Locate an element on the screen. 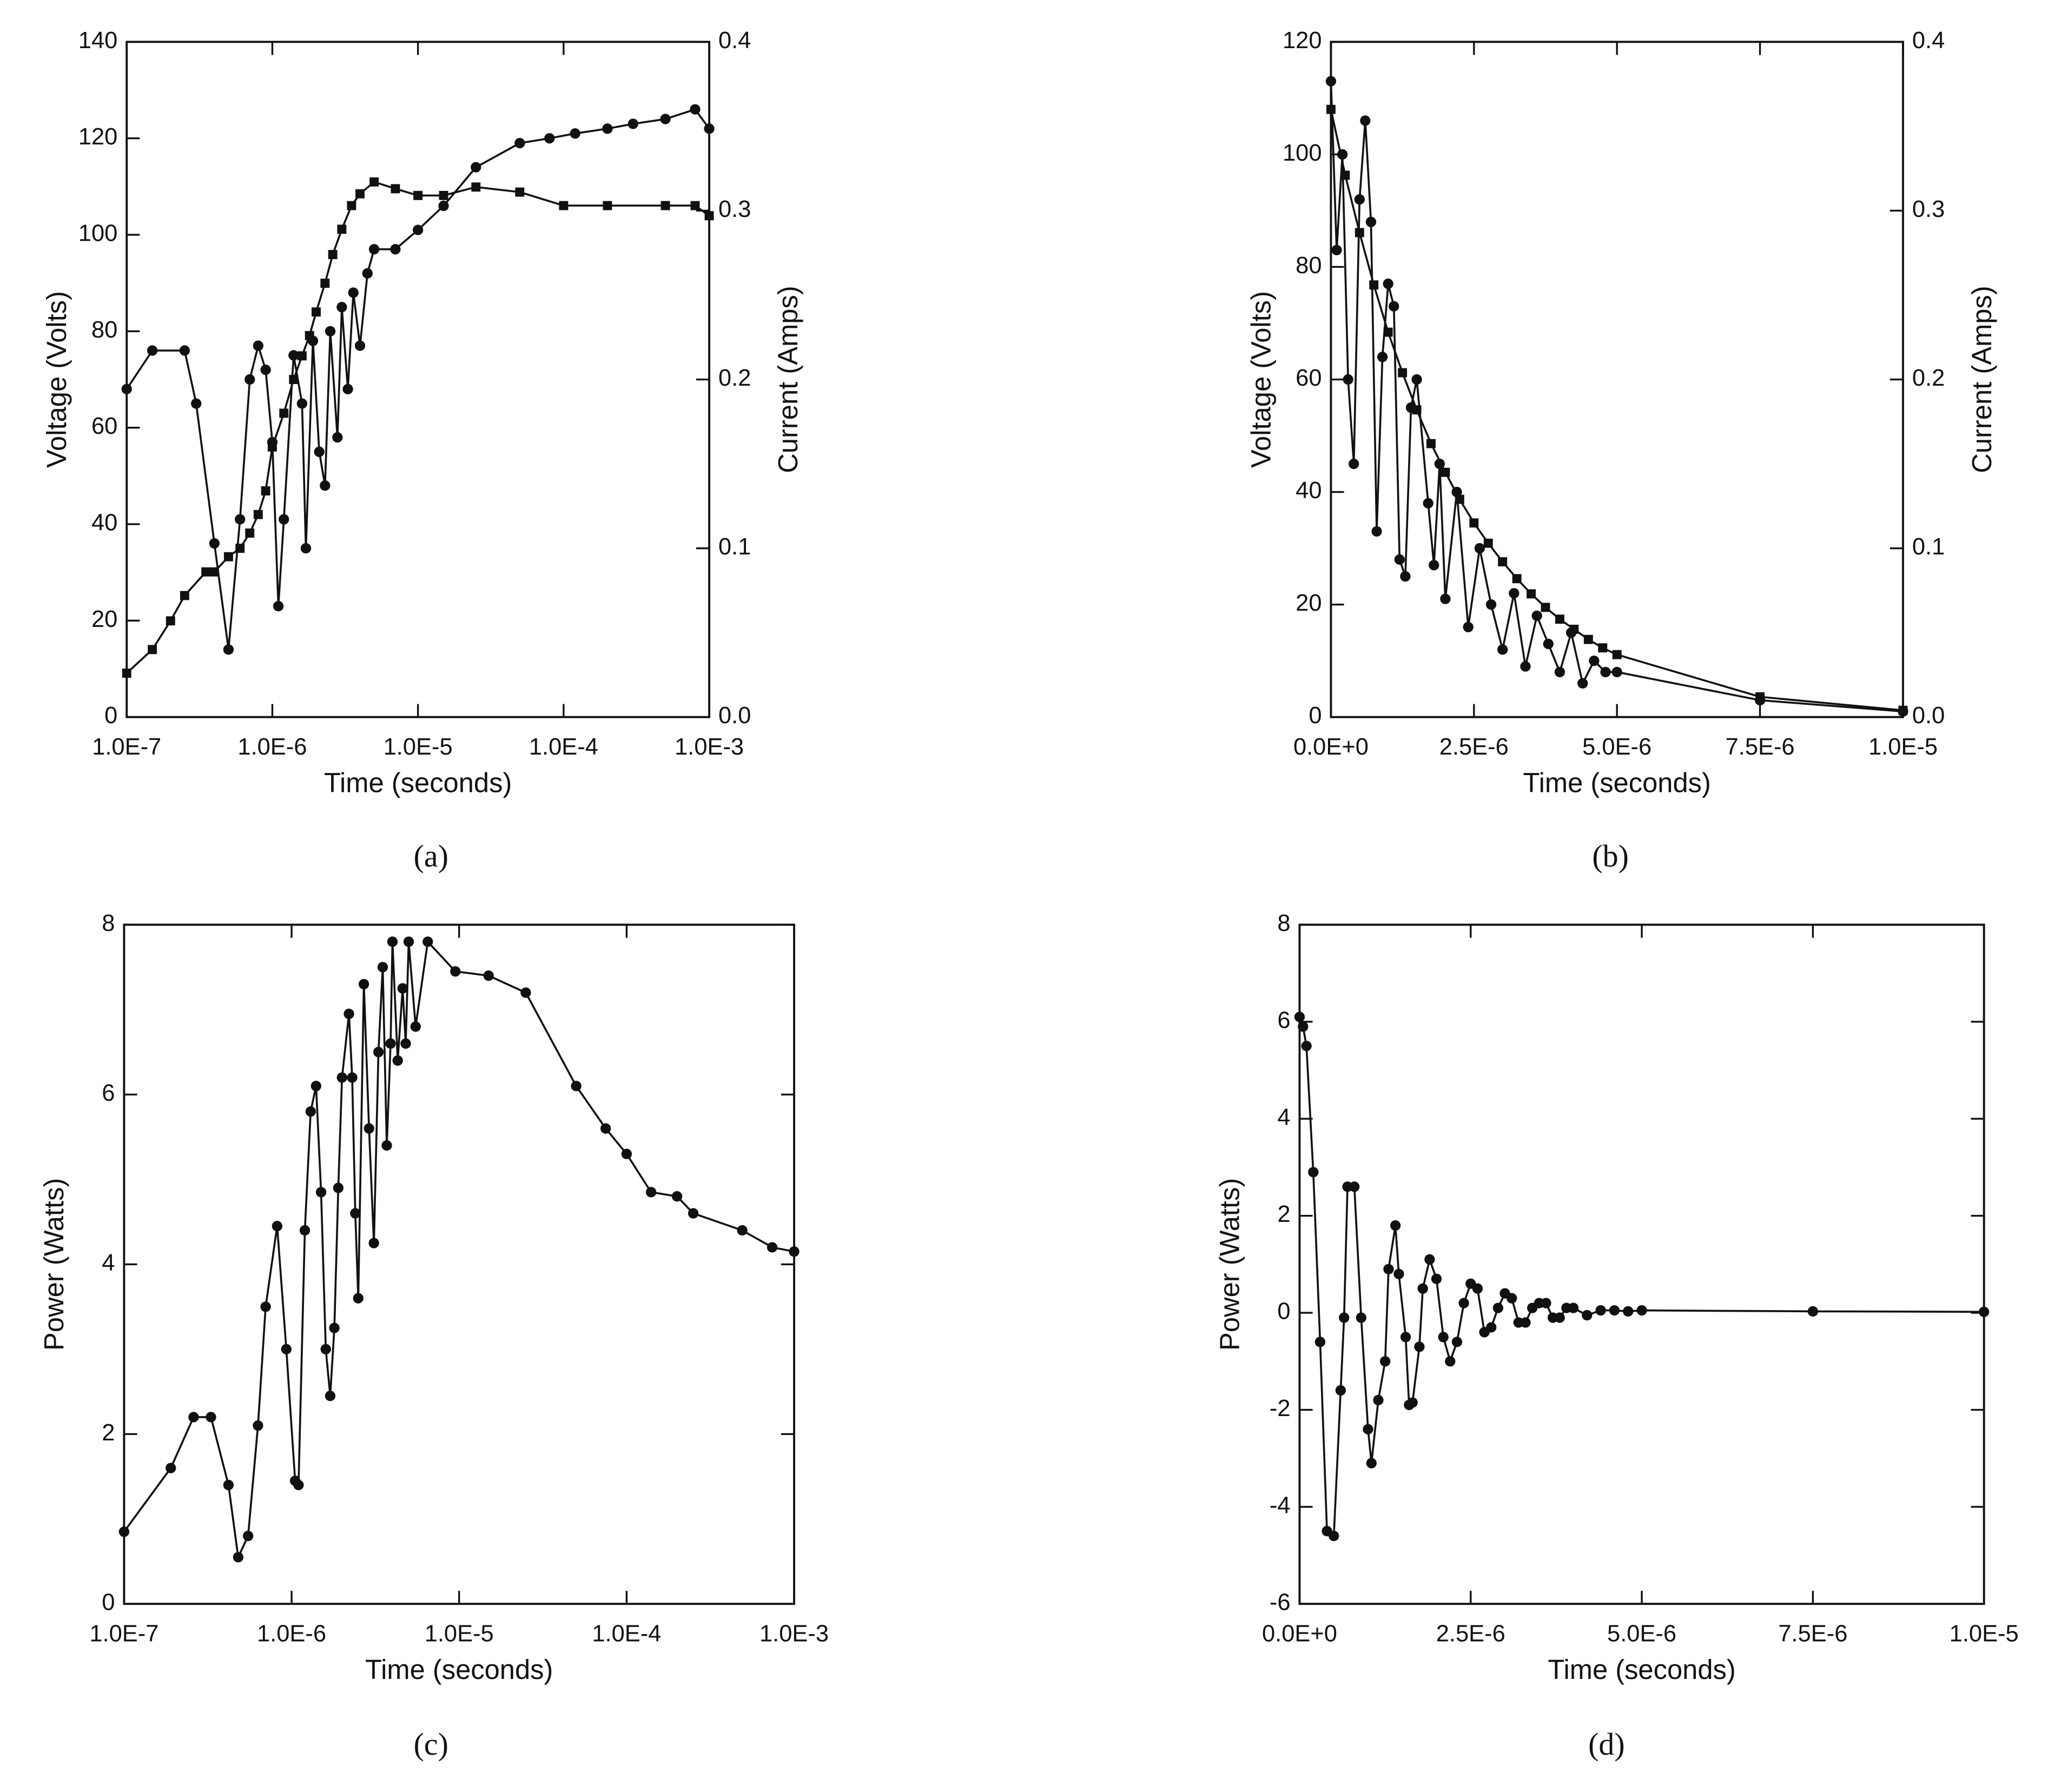  y-tick-label: 40 is located at coordinates (1309, 491).